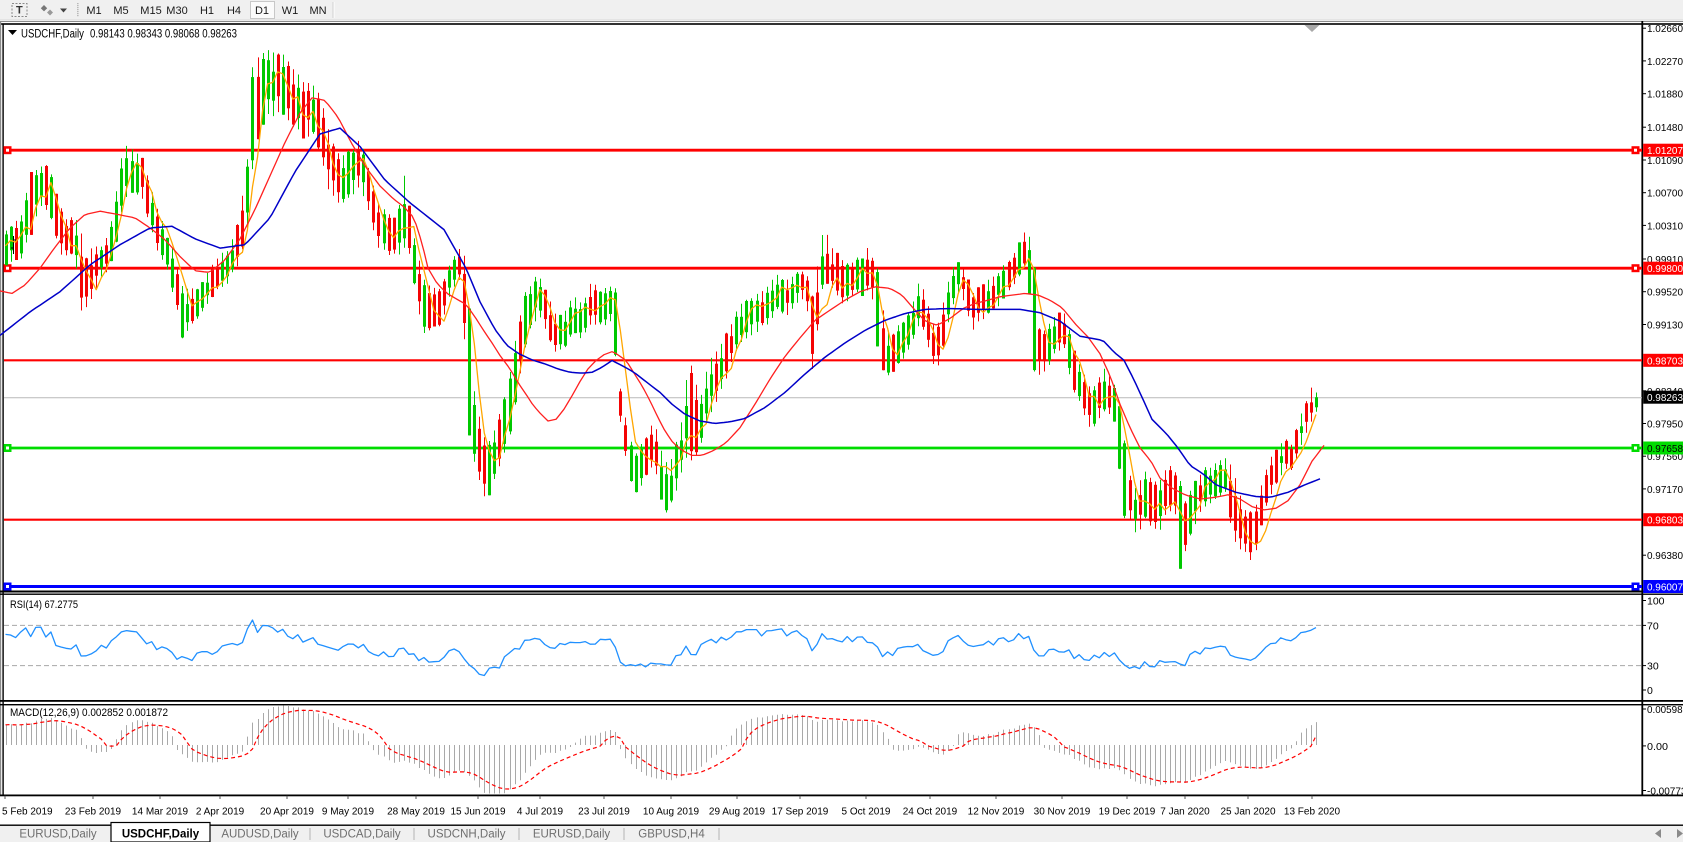 The width and height of the screenshot is (1683, 842). Describe the element at coordinates (540, 812) in the screenshot. I see `svg-text: 4 Jul 2019` at that location.